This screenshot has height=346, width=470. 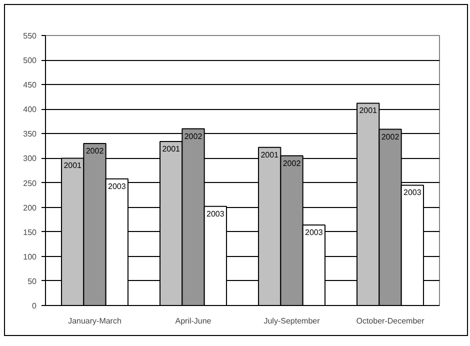 What do you see at coordinates (95, 151) in the screenshot?
I see `series-label: 2002` at bounding box center [95, 151].